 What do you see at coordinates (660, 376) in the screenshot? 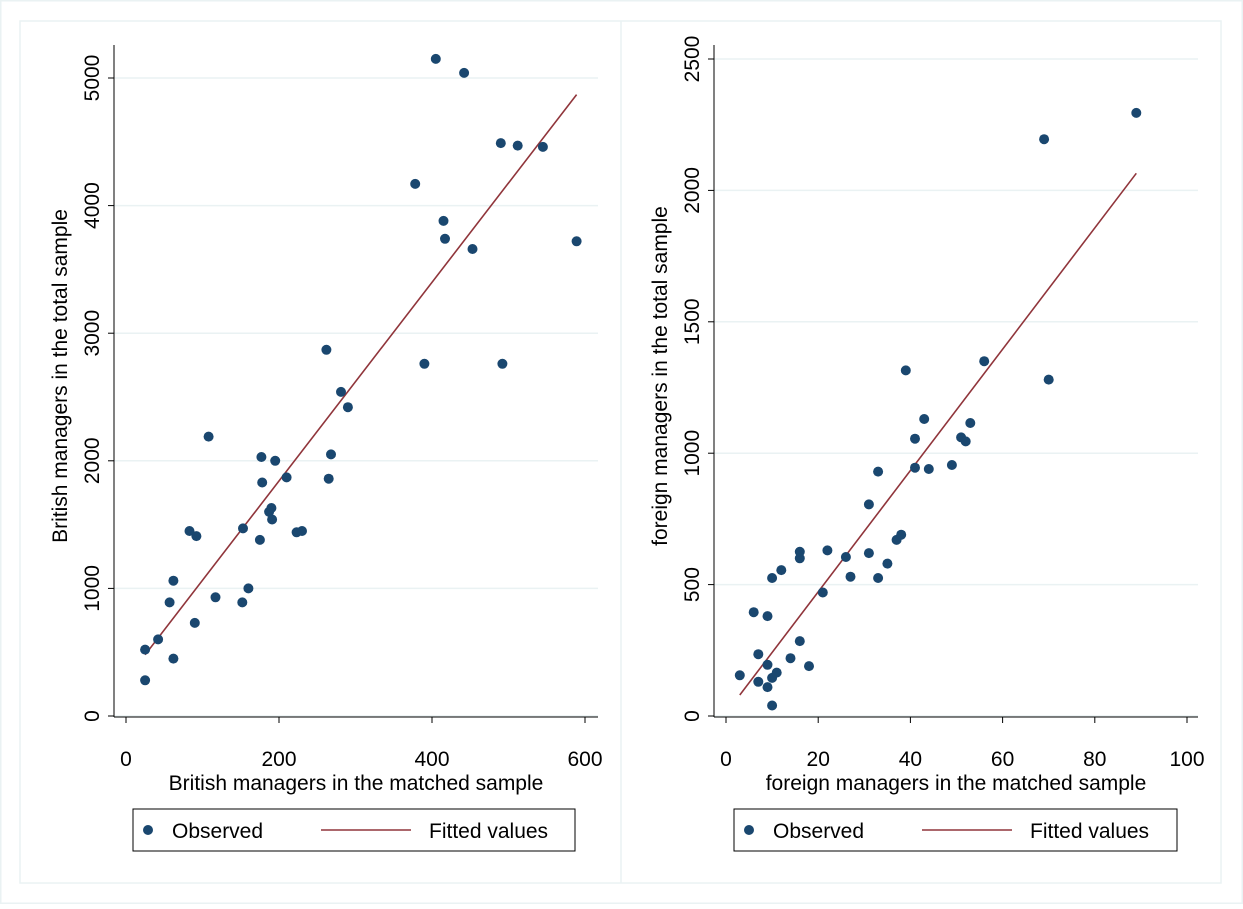
I see `y-axis-title: foreign managers in the total sample` at bounding box center [660, 376].